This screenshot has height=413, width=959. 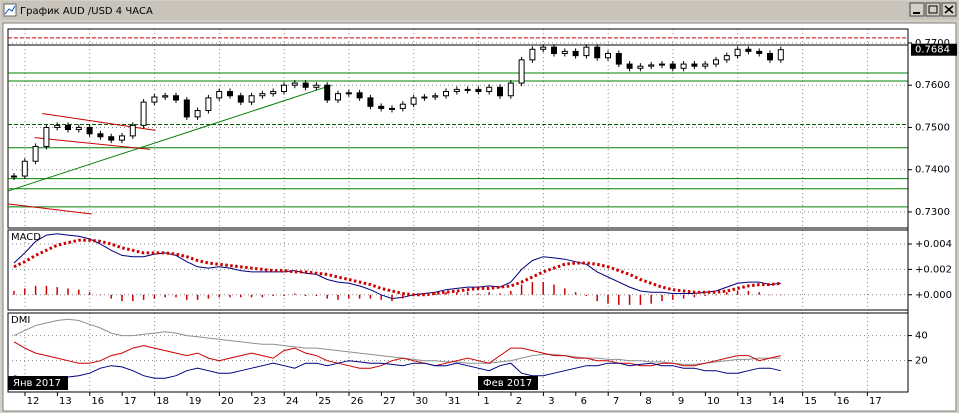 I want to click on last-price-box, so click(x=934, y=49).